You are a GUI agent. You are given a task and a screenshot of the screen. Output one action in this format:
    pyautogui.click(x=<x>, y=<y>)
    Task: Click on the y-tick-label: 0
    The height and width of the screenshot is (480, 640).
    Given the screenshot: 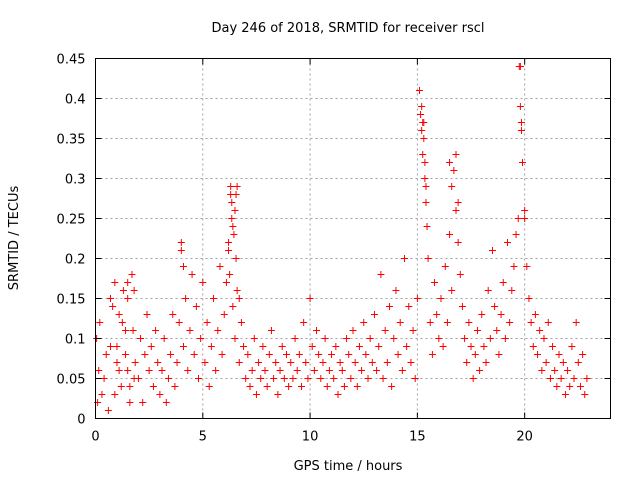 What is the action you would take?
    pyautogui.click(x=81, y=420)
    